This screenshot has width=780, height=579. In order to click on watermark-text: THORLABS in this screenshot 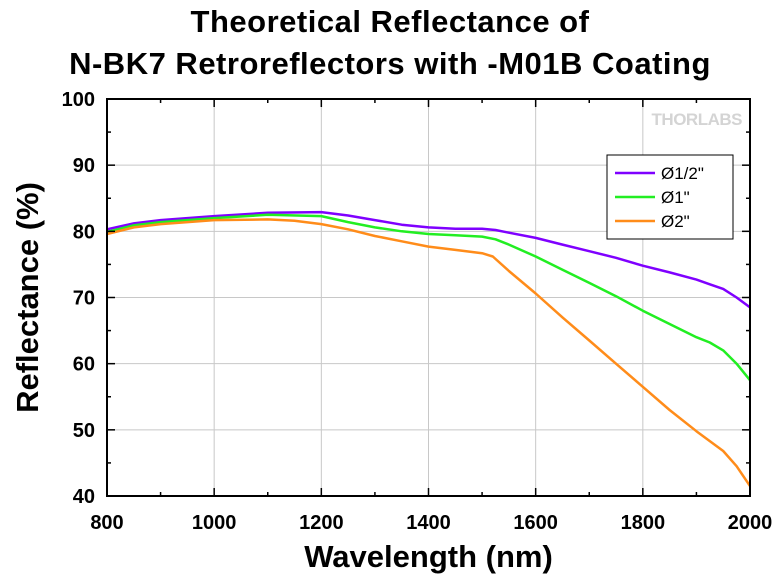, I will do `click(697, 119)`.